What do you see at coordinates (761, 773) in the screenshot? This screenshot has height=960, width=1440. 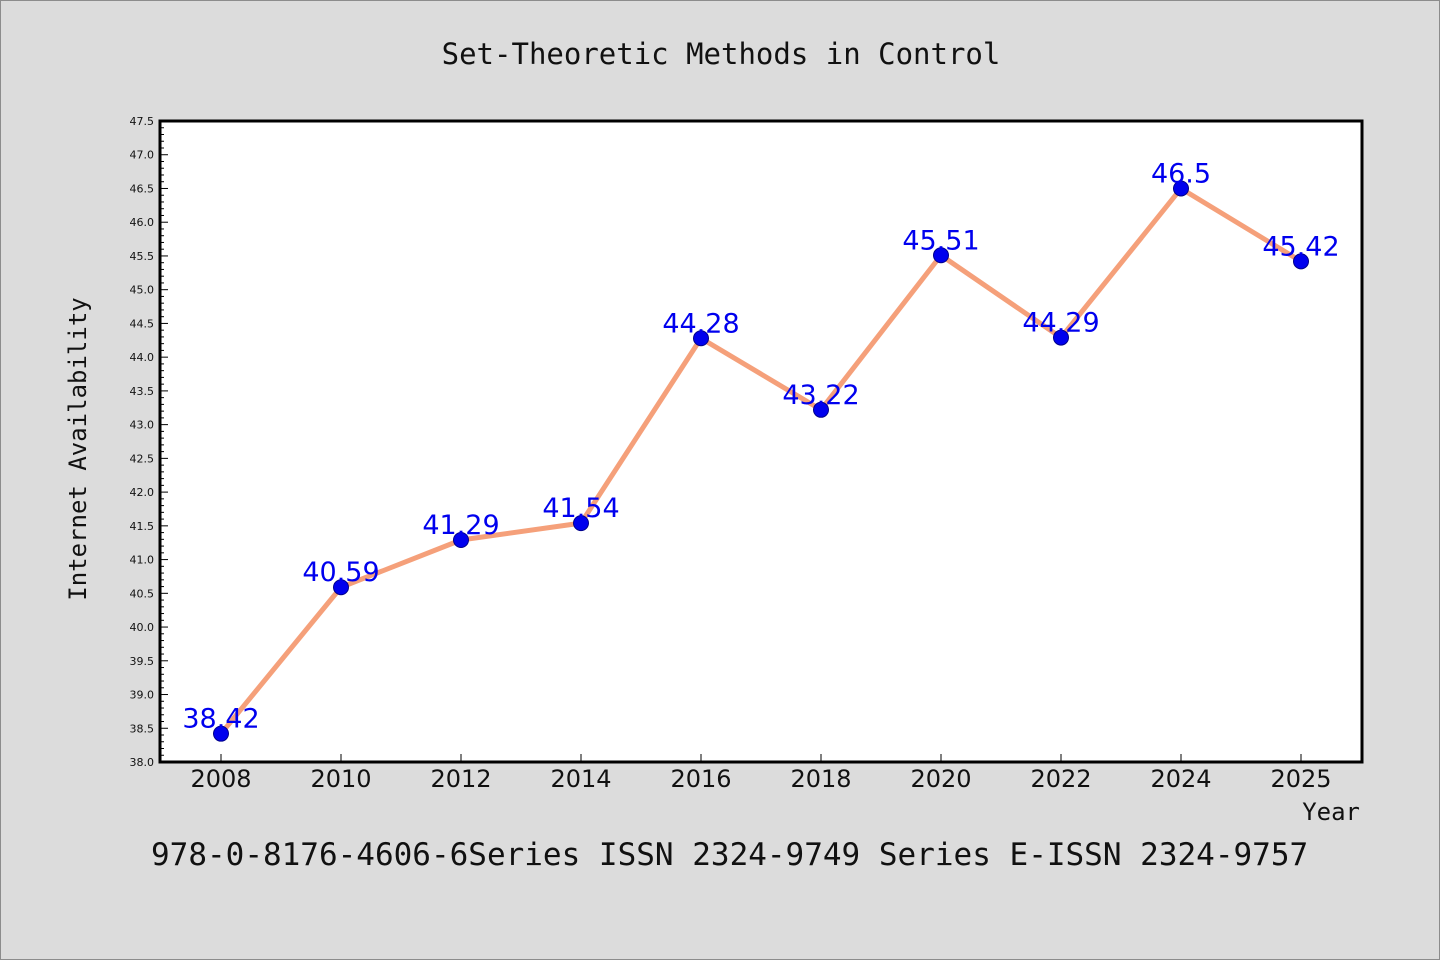 I see `x-axis: 2008 2010 2012 2014 2016 2018 2020 2022 2024 2025` at bounding box center [761, 773].